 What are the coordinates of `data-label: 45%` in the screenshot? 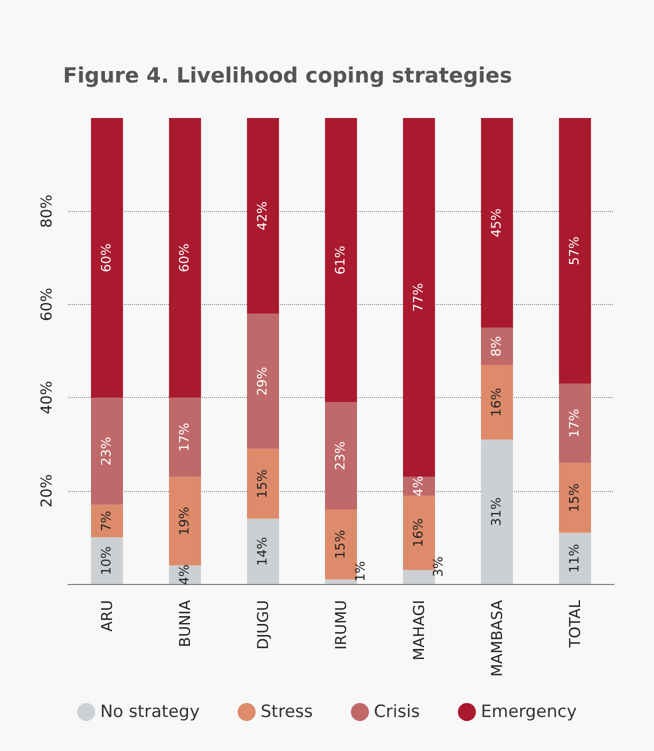 It's located at (497, 223).